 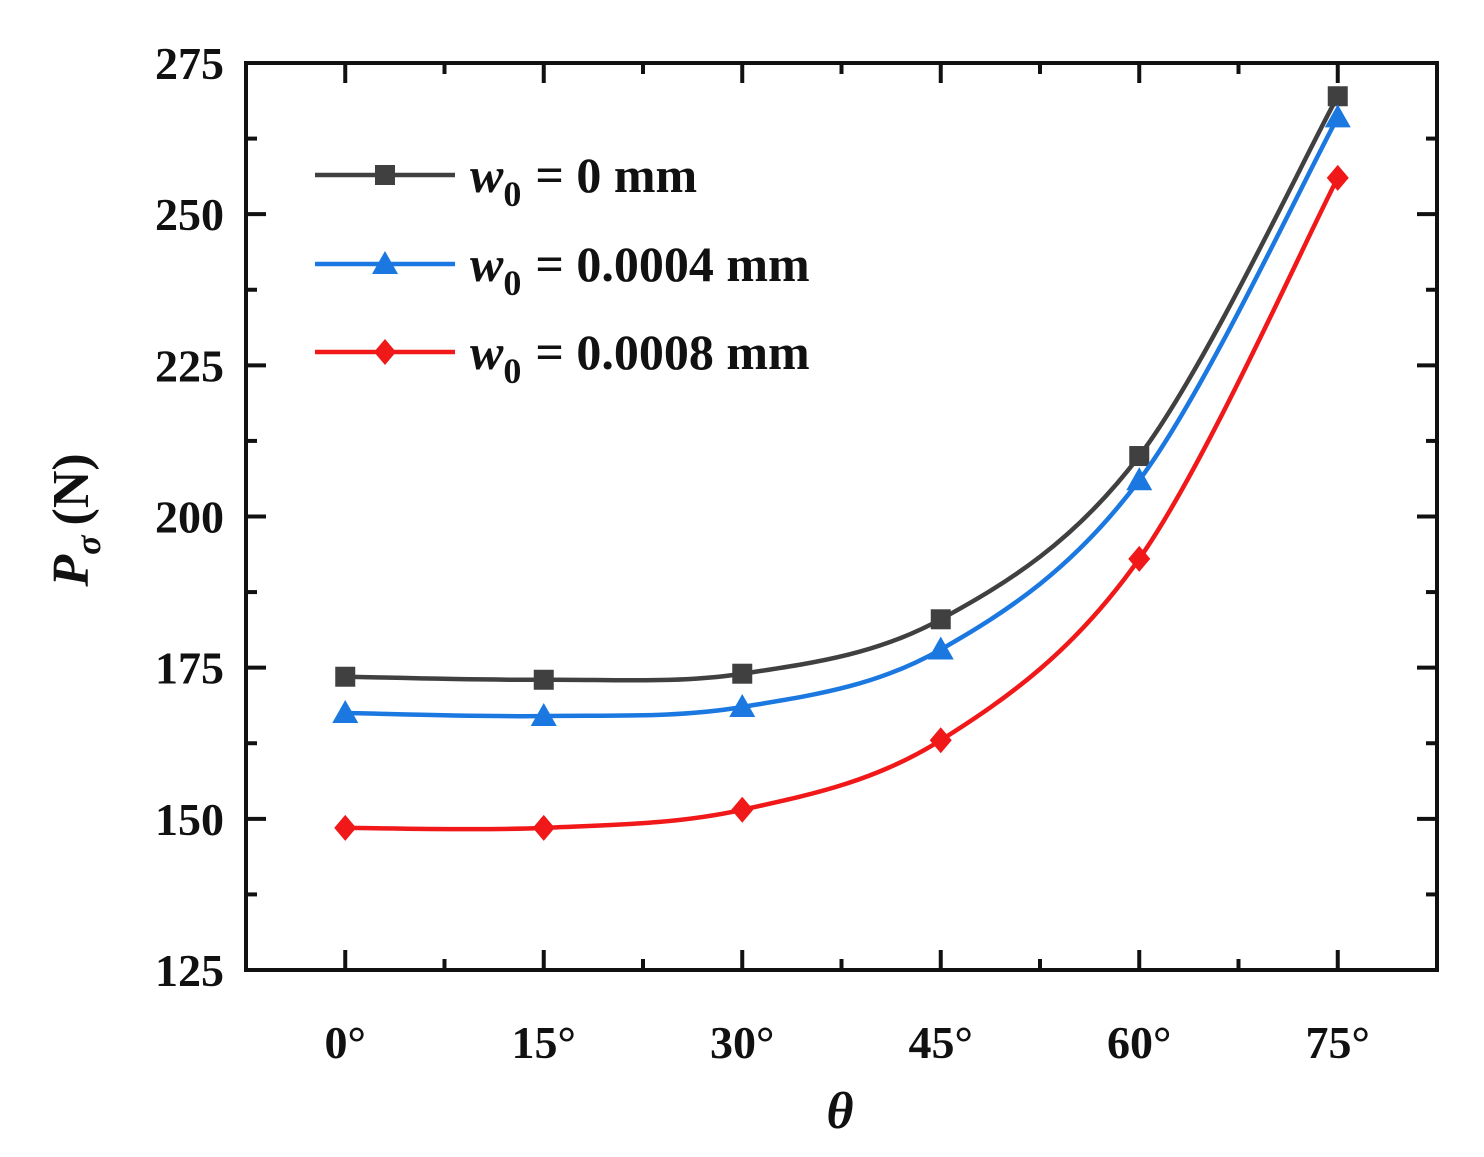 I want to click on legend-label-rest: = 0.0008 mm, so click(x=672, y=352).